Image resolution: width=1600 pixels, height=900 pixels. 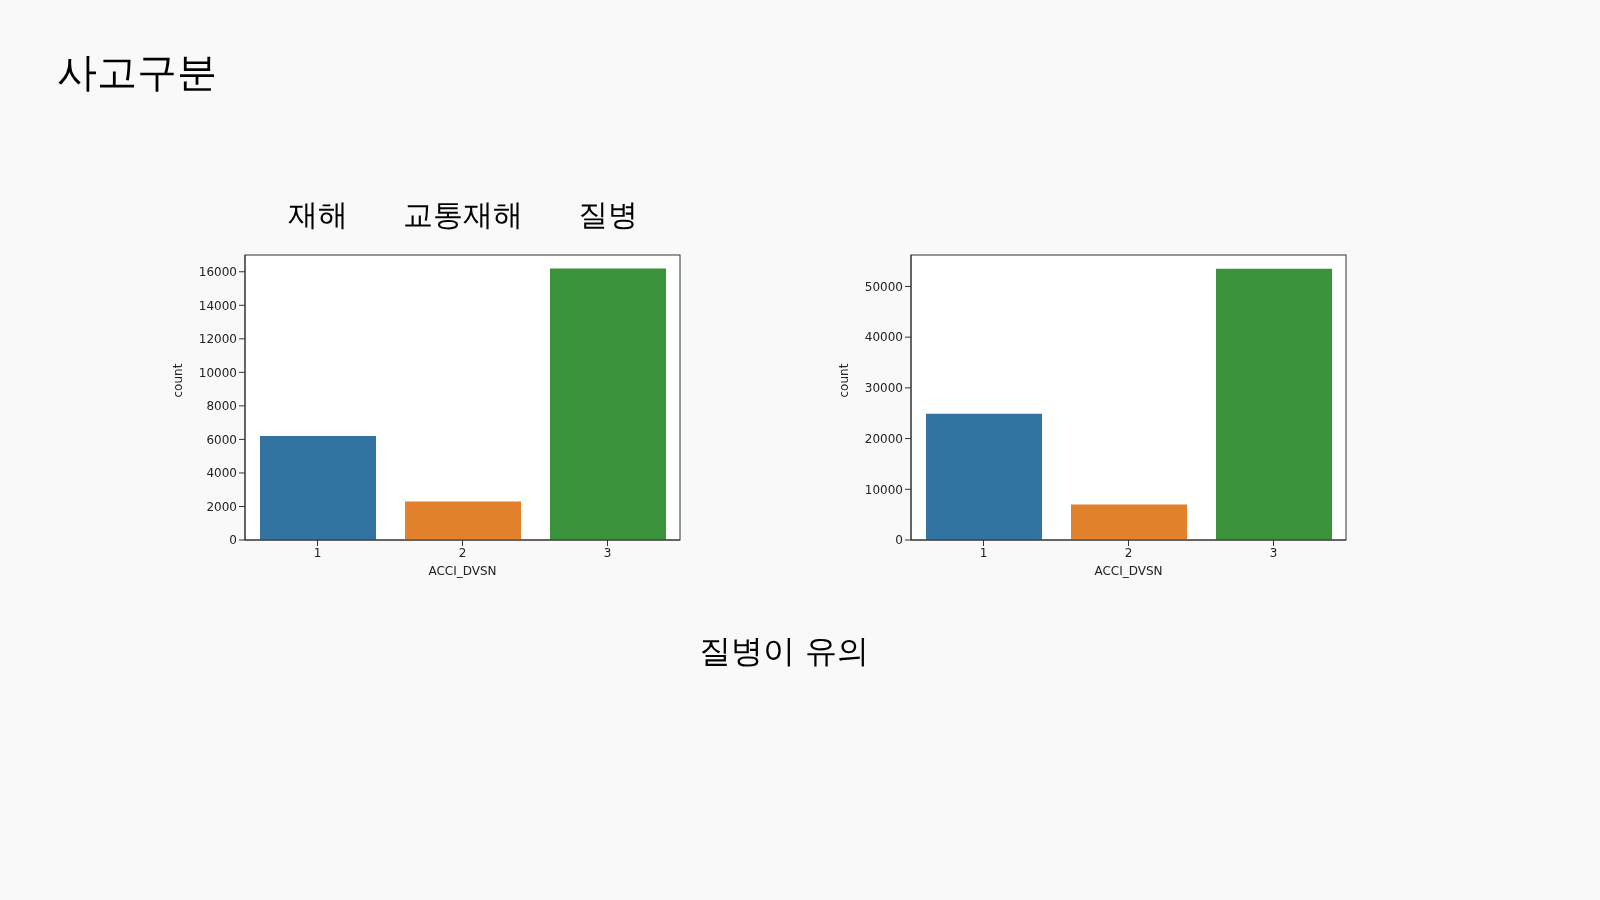 What do you see at coordinates (221, 439) in the screenshot?
I see `y-tick-label: 6000` at bounding box center [221, 439].